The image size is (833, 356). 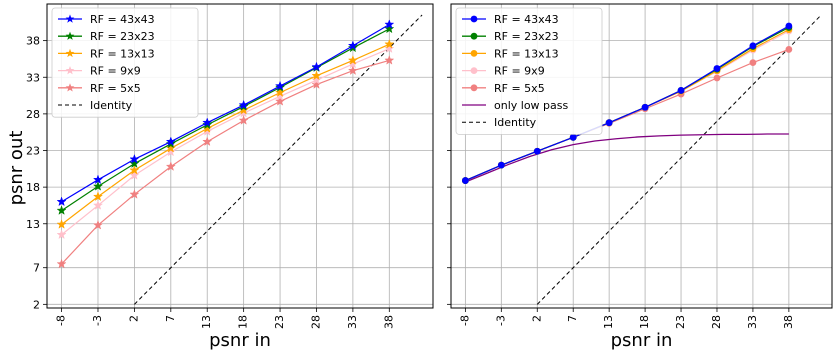 I want to click on legend-entry: RF = 5x5, so click(x=99, y=88).